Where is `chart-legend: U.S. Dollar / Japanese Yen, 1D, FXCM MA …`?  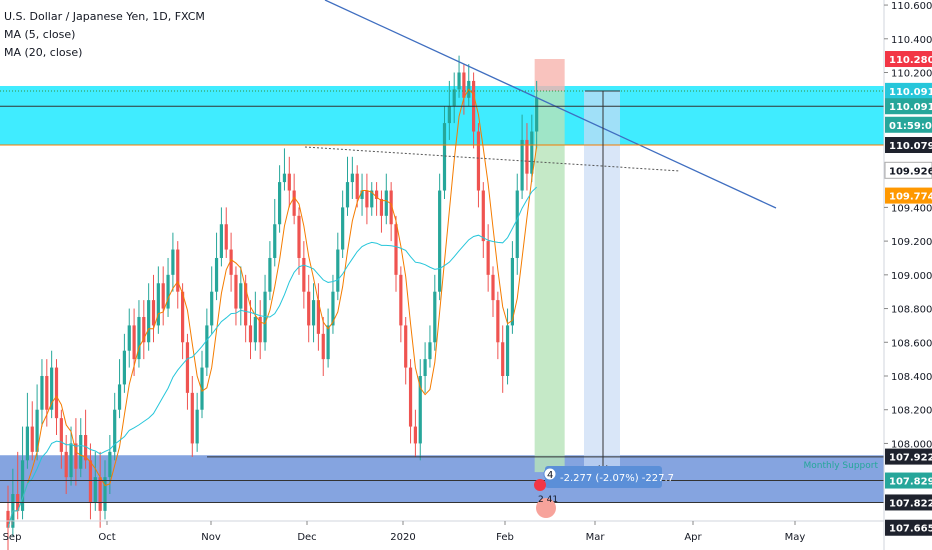
chart-legend: U.S. Dollar / Japanese Yen, 1D, FXCM MA … is located at coordinates (104, 35).